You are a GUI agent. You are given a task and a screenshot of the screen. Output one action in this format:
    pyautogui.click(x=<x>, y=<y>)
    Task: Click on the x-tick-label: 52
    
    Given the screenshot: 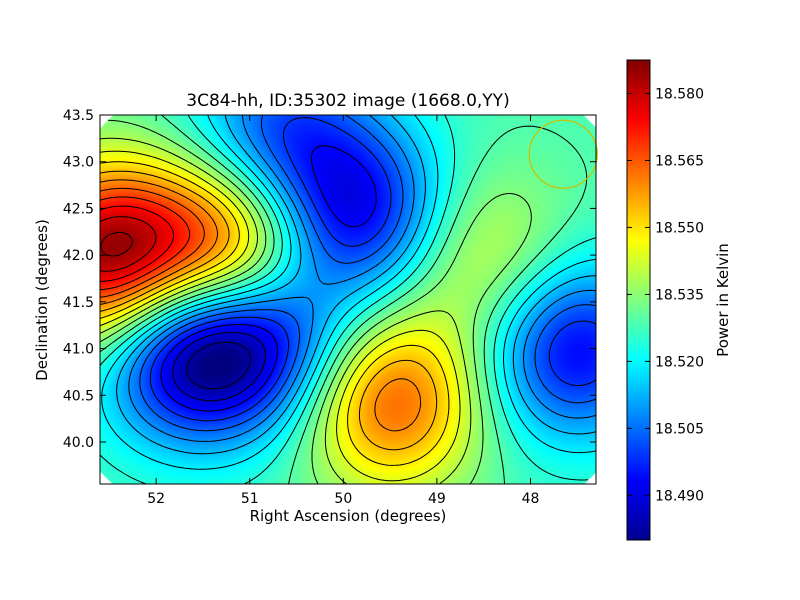 What is the action you would take?
    pyautogui.click(x=156, y=499)
    